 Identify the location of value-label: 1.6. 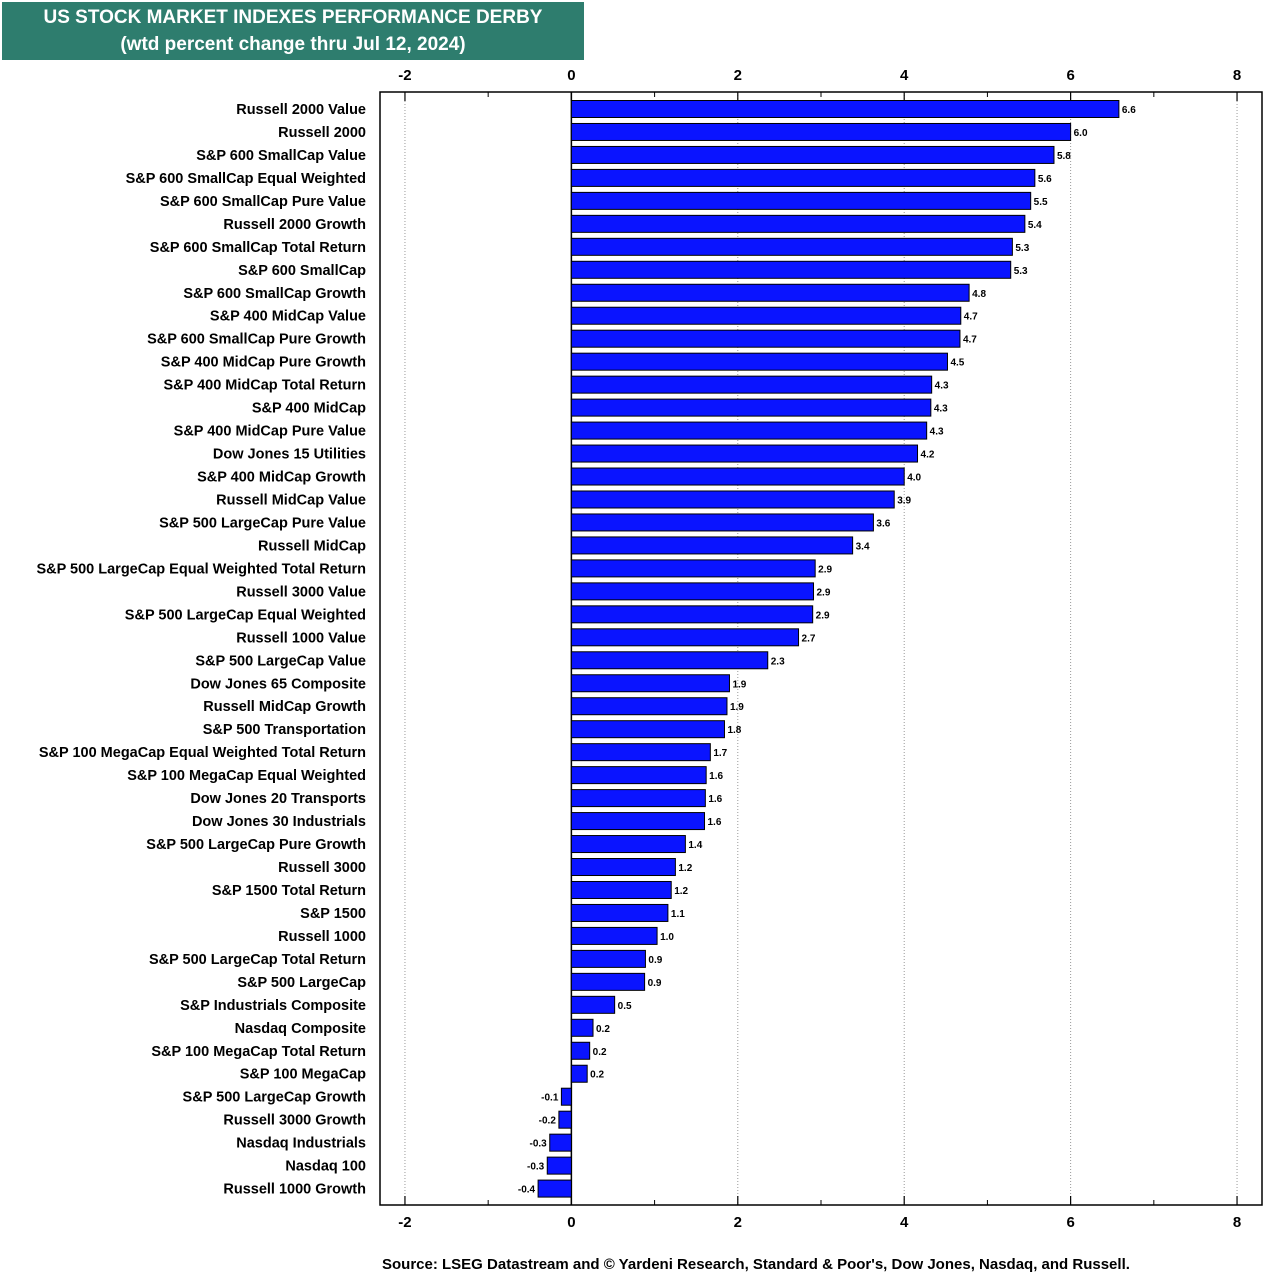
(715, 822).